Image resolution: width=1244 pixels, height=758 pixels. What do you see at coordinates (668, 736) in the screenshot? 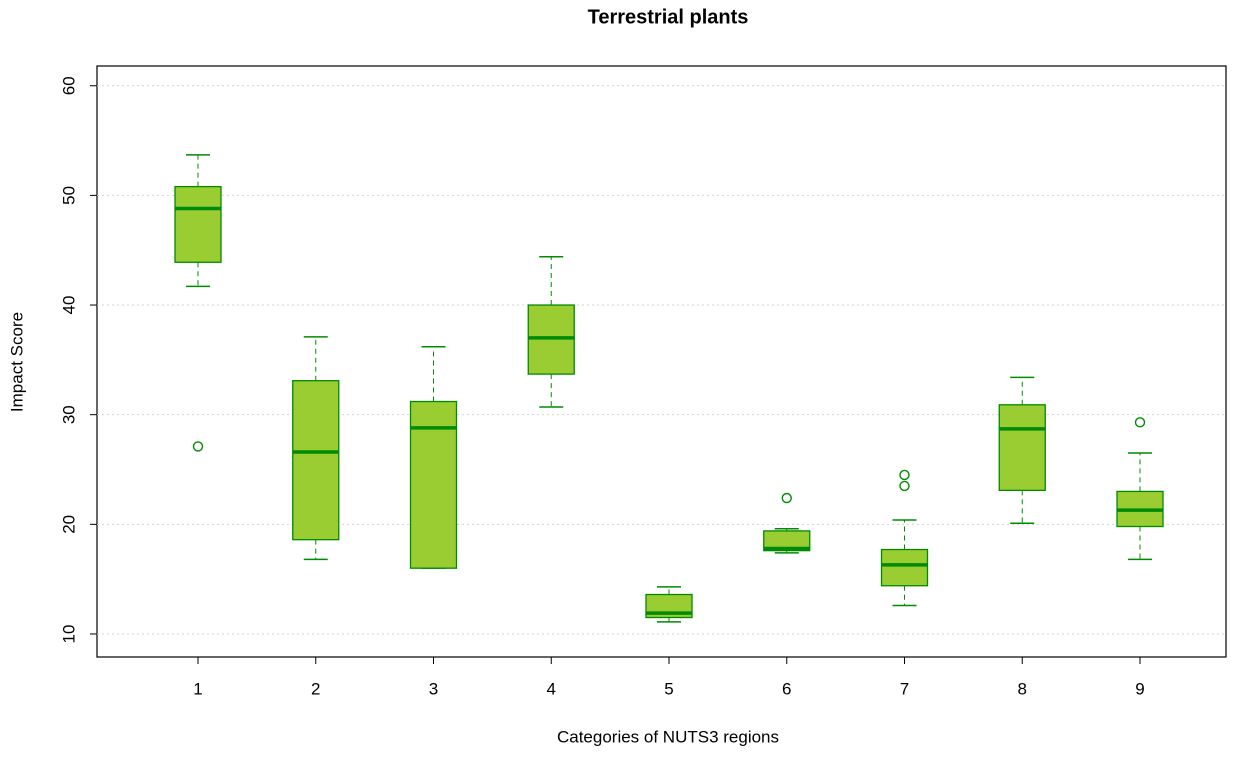
I see `x-axis-label: Categories of NUTS3 regions` at bounding box center [668, 736].